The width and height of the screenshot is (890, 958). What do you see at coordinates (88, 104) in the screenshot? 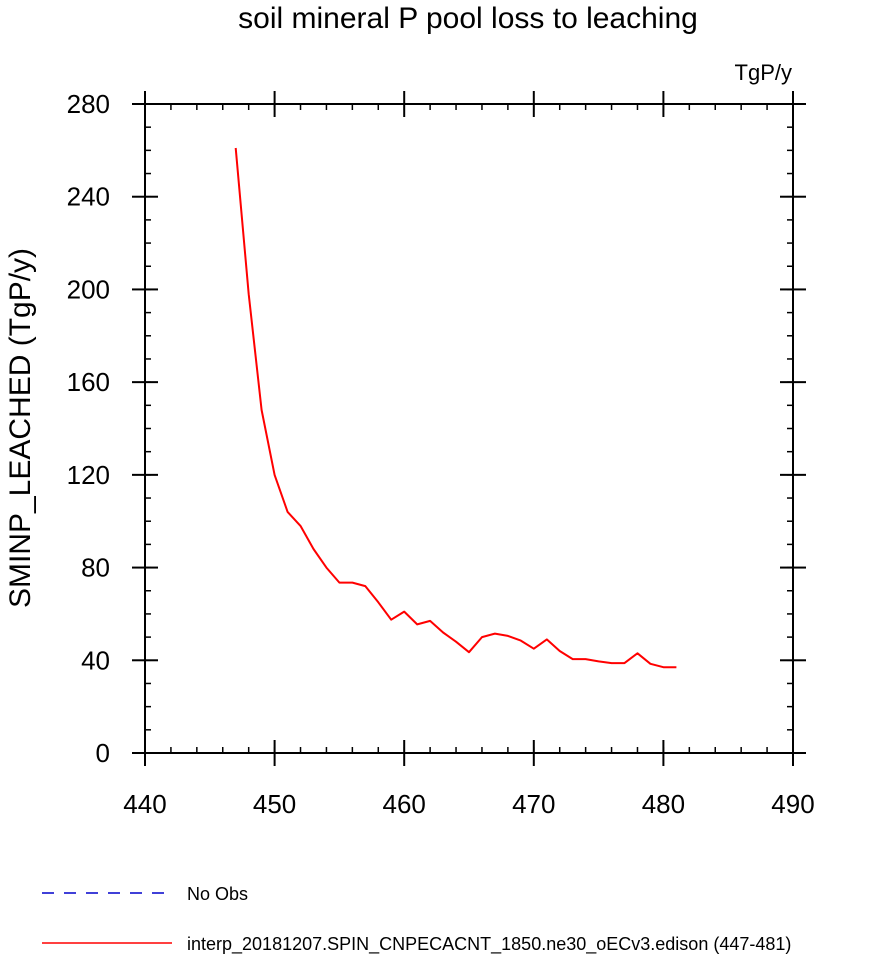
I see `y-tick-label: 280` at bounding box center [88, 104].